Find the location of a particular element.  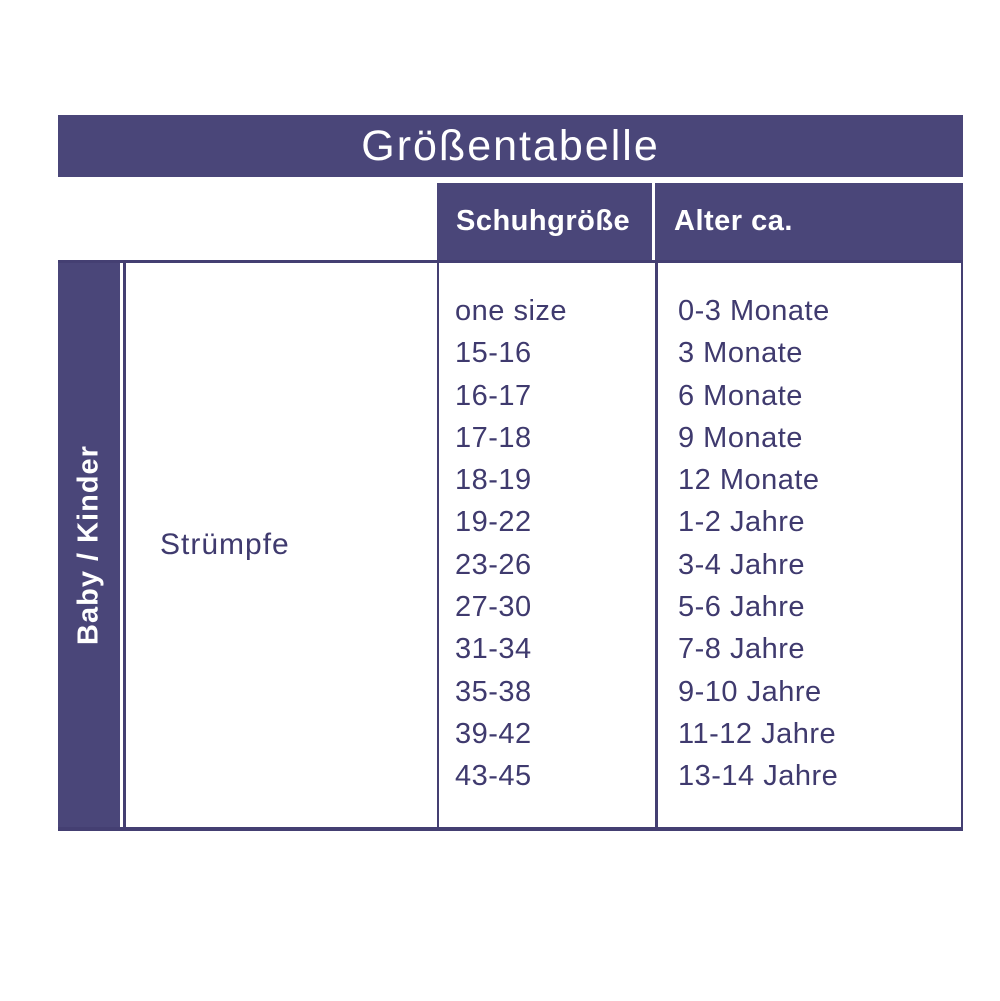

size-cell: 19-22 is located at coordinates (493, 522).